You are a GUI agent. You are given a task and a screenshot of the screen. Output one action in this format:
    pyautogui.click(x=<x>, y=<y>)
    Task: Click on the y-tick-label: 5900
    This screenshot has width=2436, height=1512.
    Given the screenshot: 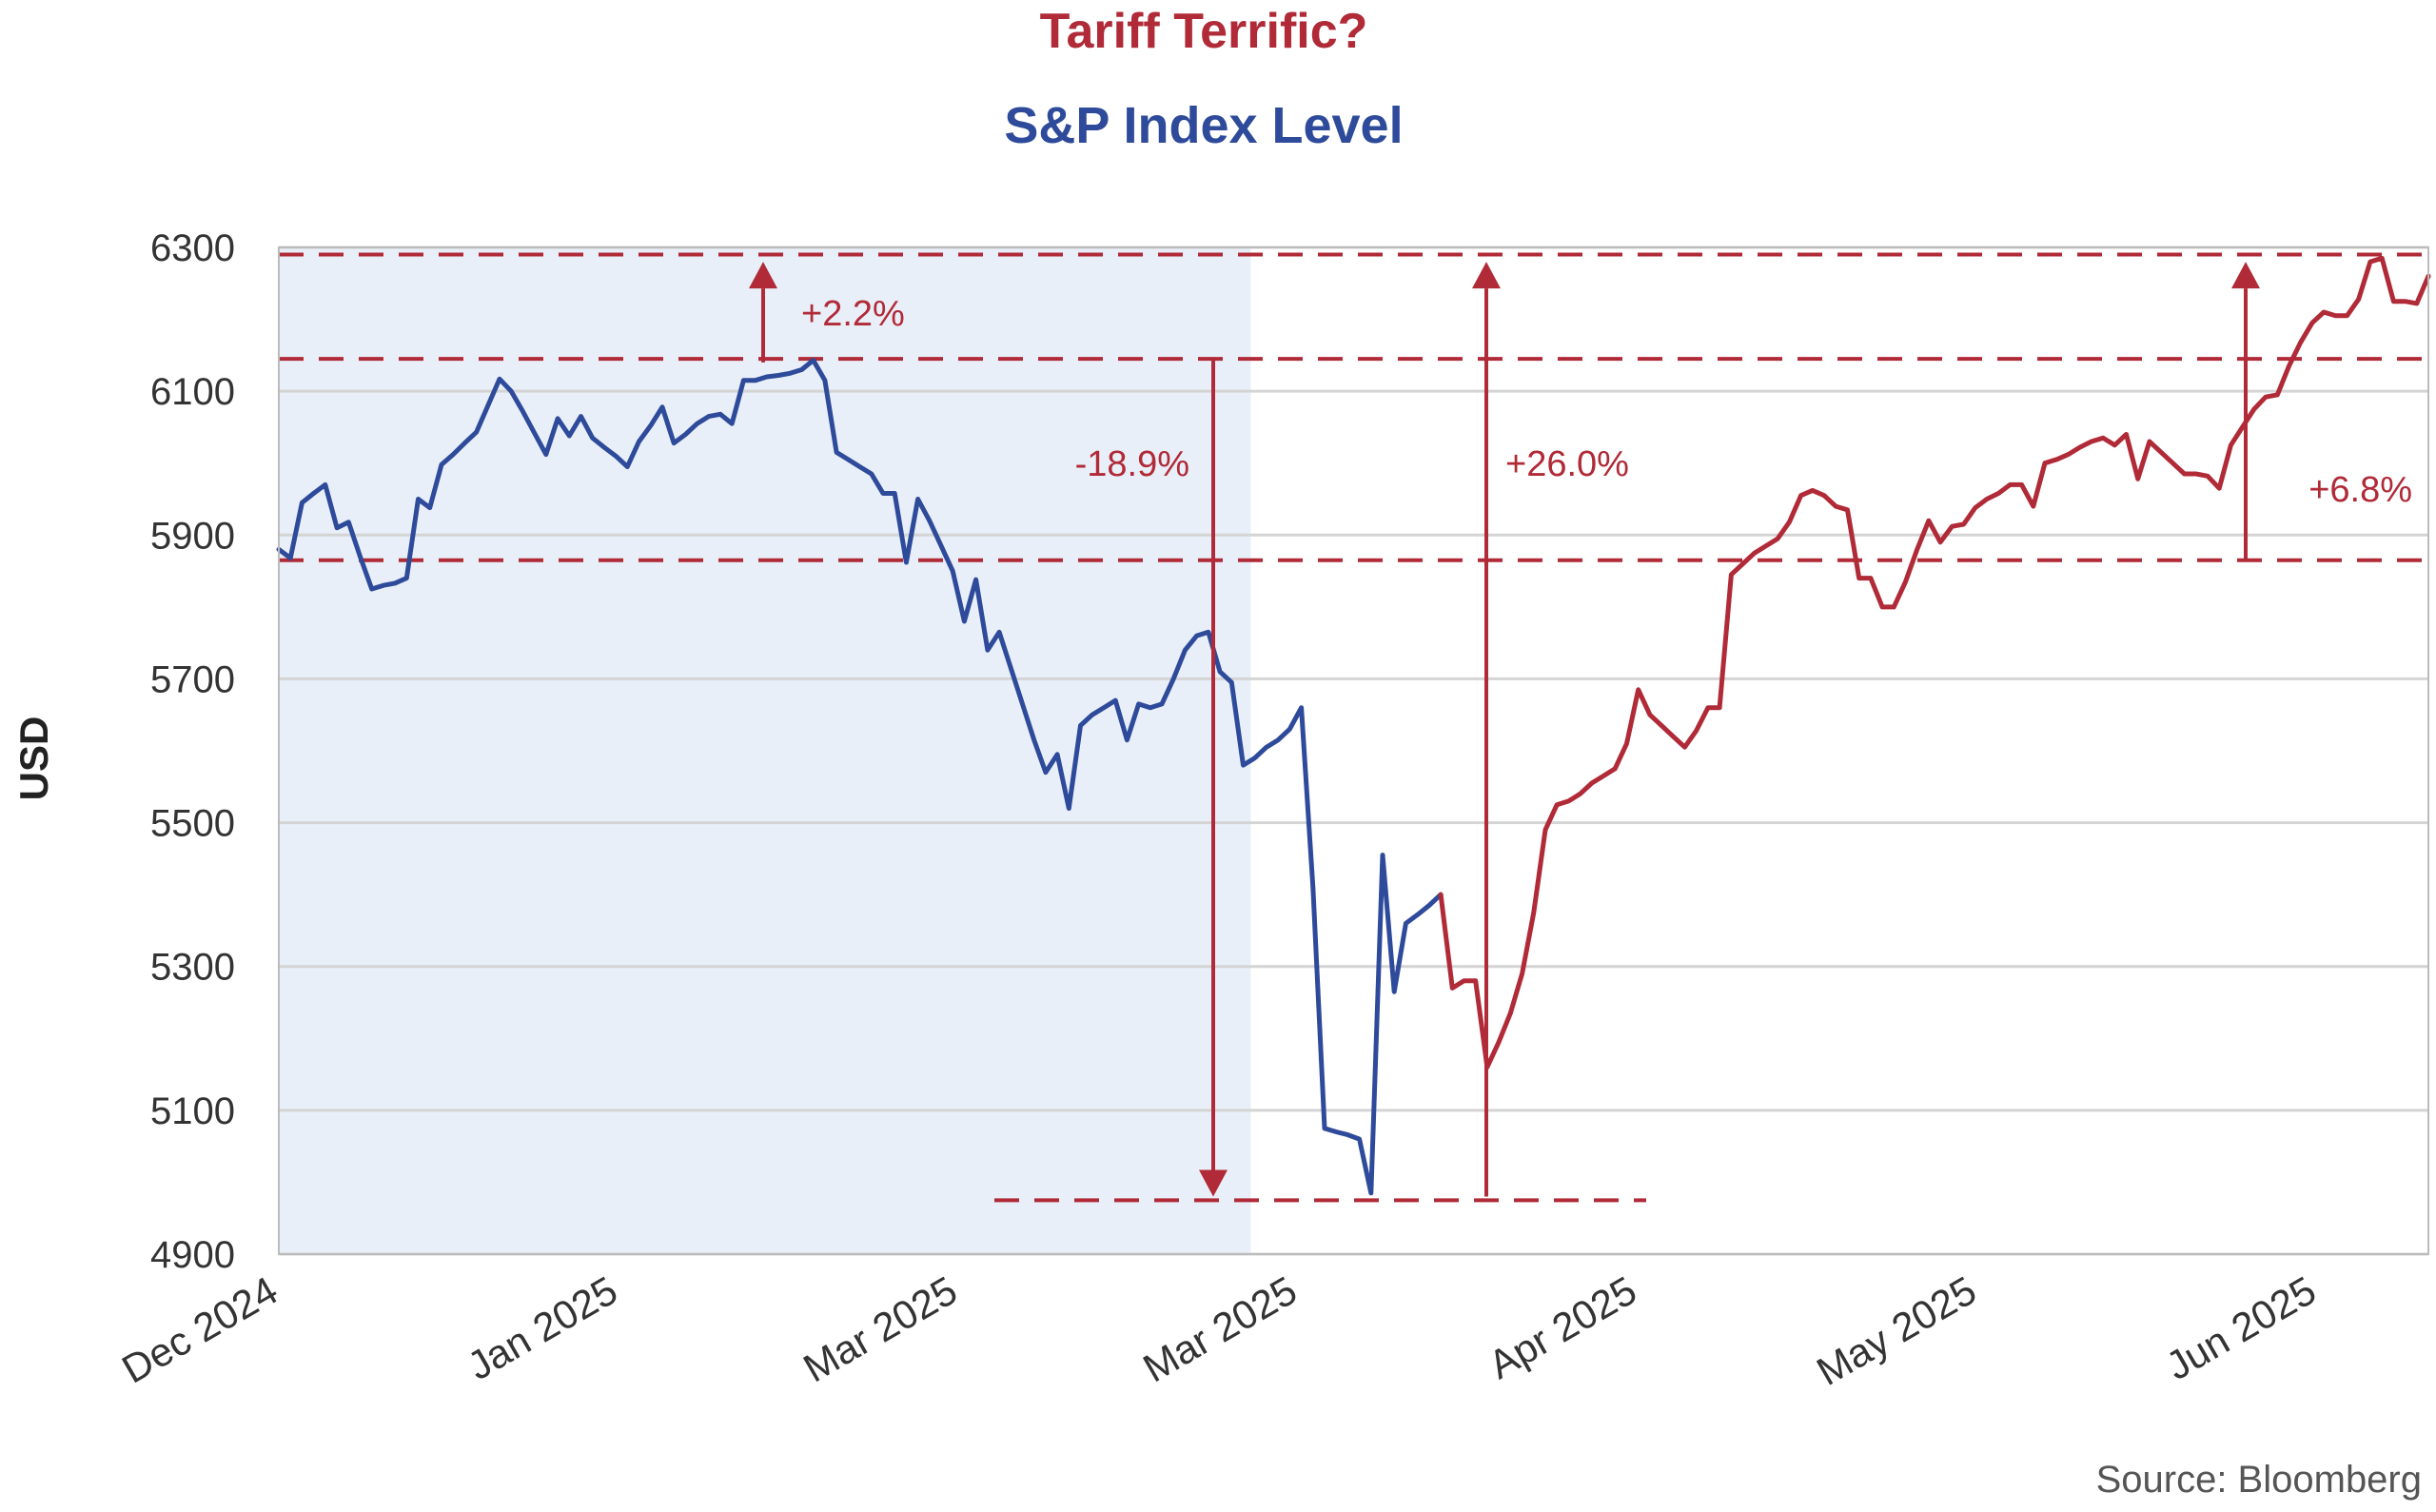 What is the action you would take?
    pyautogui.click(x=192, y=536)
    